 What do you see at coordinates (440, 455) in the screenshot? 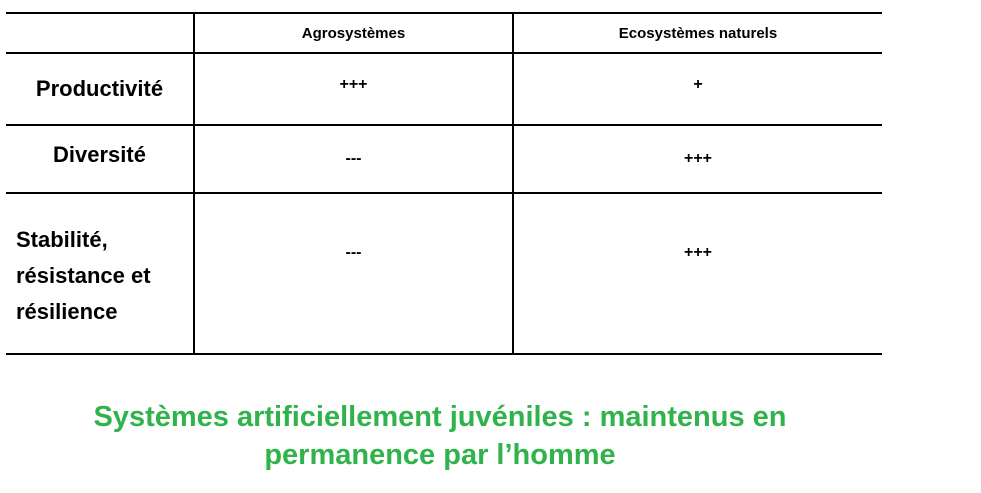
I see `caption-line-2: permanence par l’homme` at bounding box center [440, 455].